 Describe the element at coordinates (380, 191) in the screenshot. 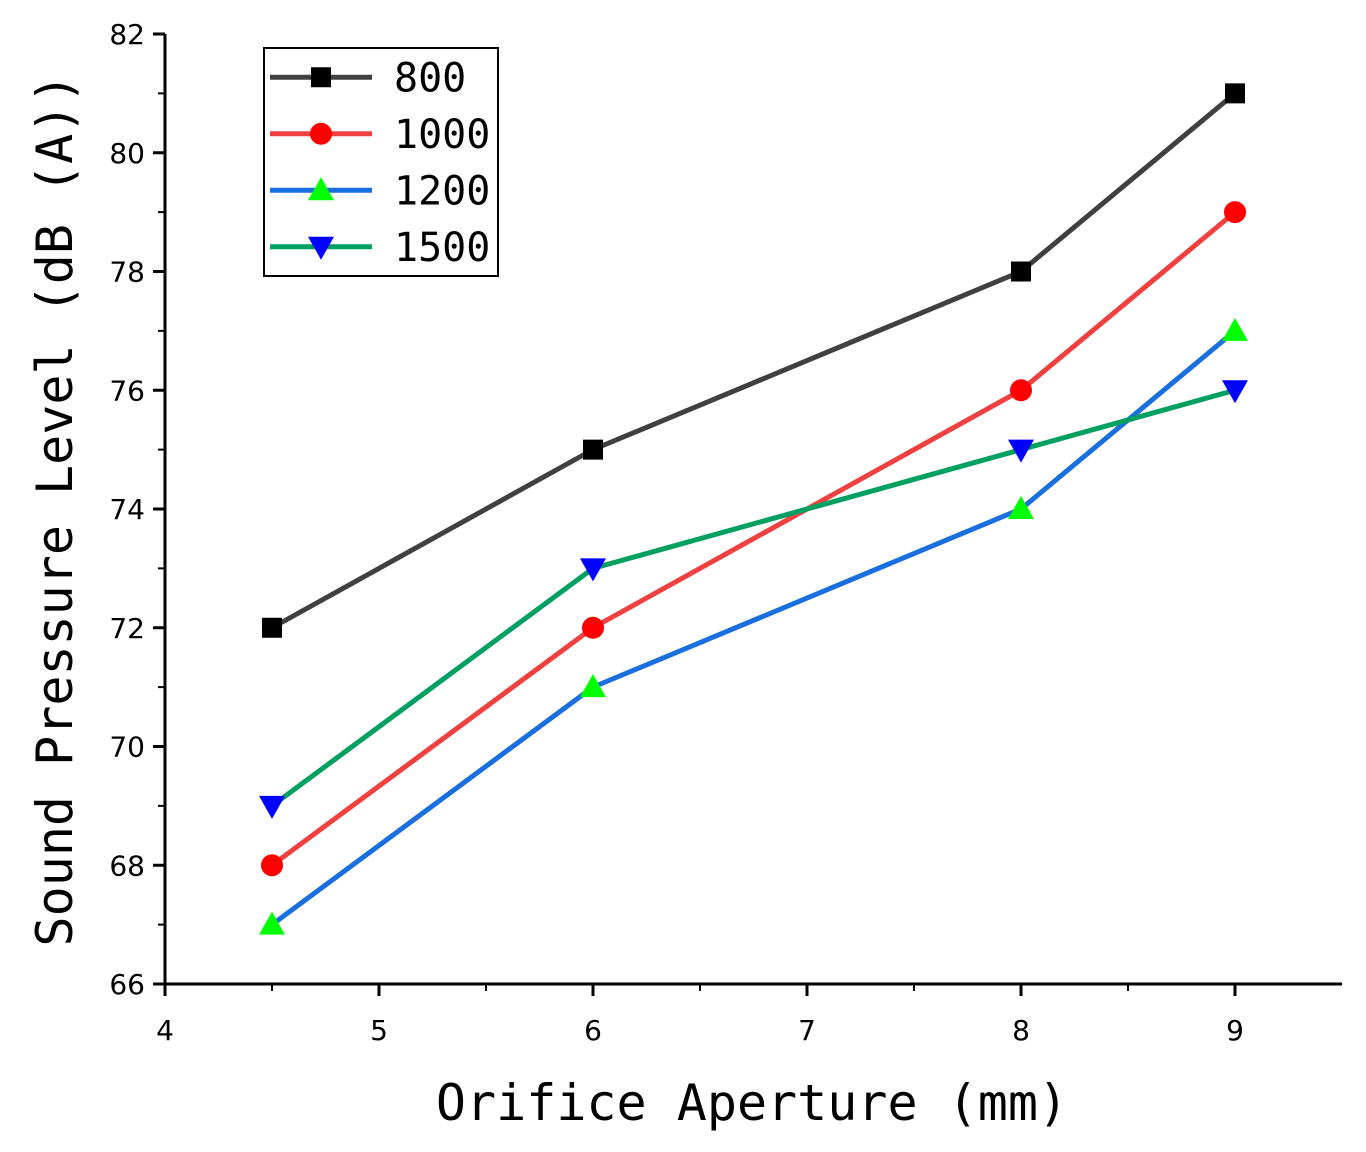

I see `legend-item-1200: 1200` at that location.